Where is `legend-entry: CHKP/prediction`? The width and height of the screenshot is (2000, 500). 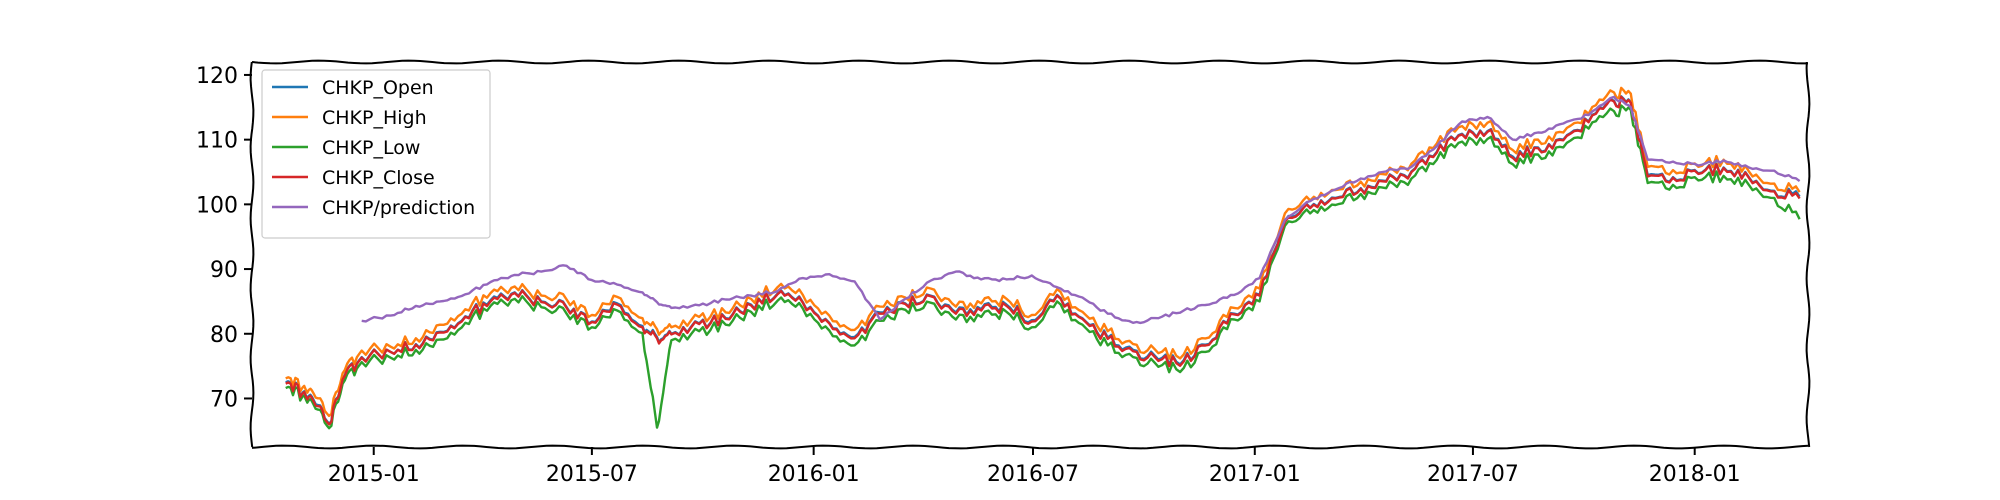
legend-entry: CHKP/prediction is located at coordinates (398, 208).